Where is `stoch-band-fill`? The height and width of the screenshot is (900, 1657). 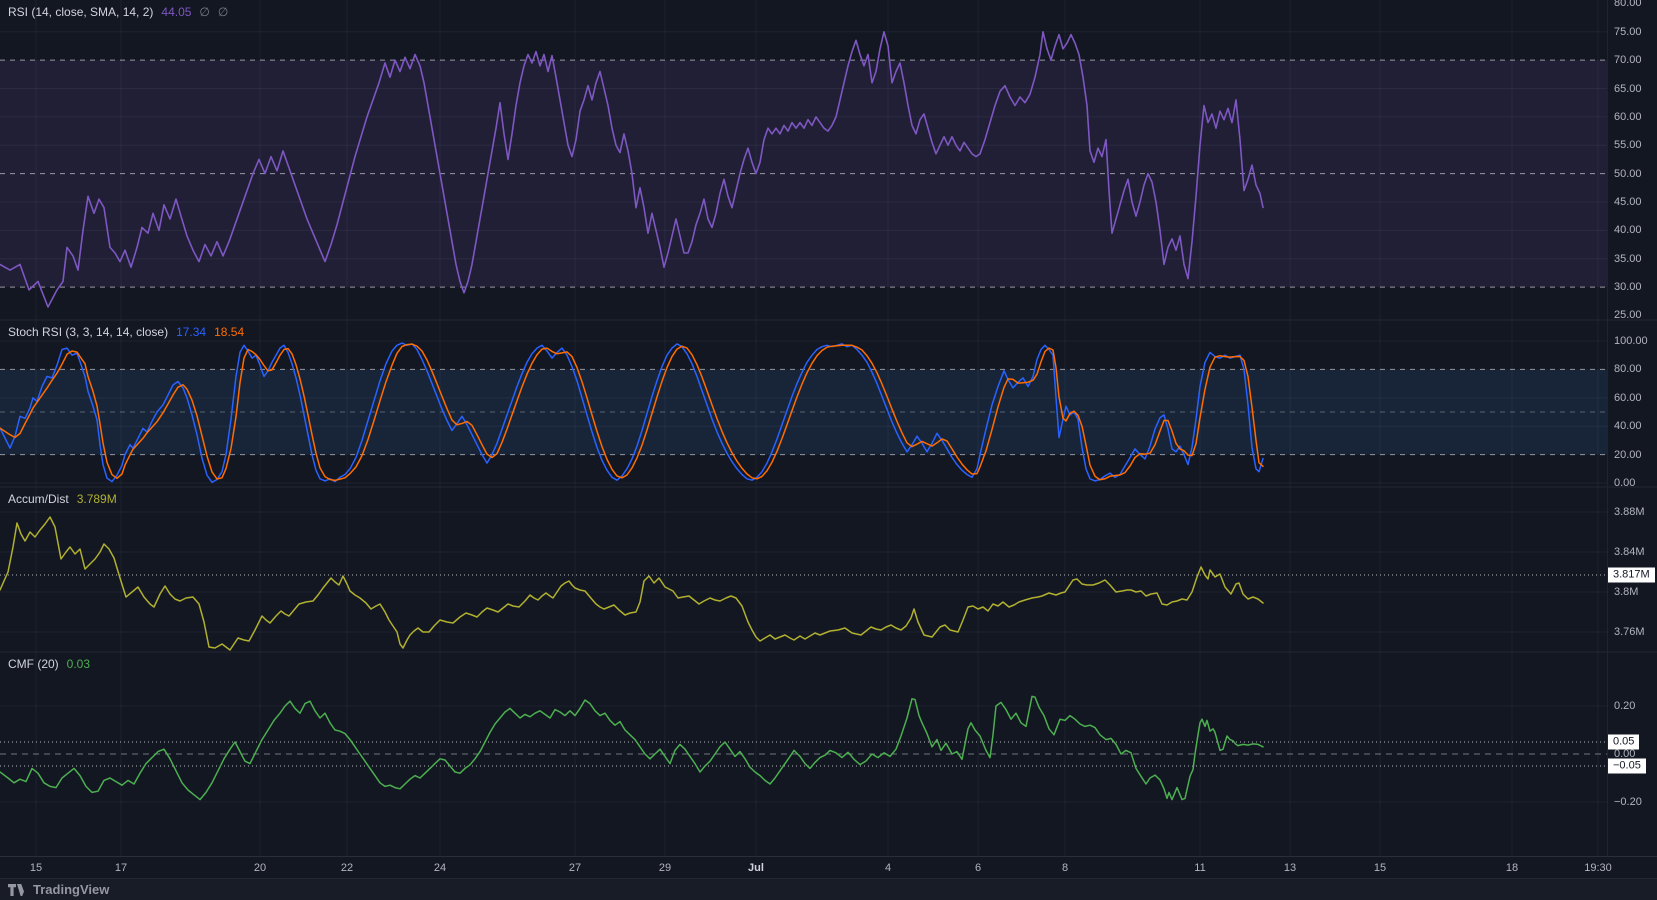
stoch-band-fill is located at coordinates (803, 412).